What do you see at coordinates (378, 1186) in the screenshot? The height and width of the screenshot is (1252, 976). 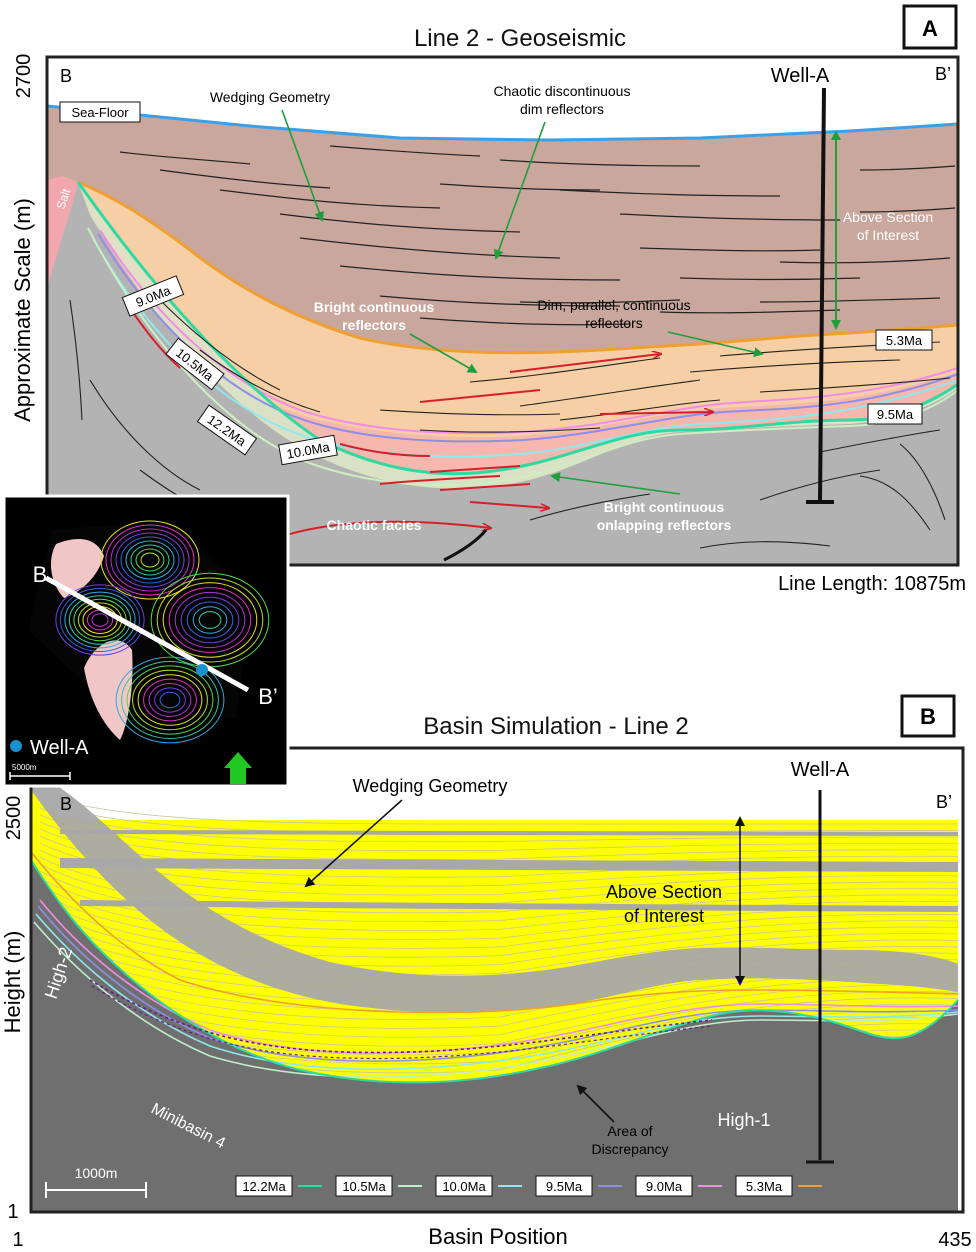 I see `legend-item: 10.5Ma` at bounding box center [378, 1186].